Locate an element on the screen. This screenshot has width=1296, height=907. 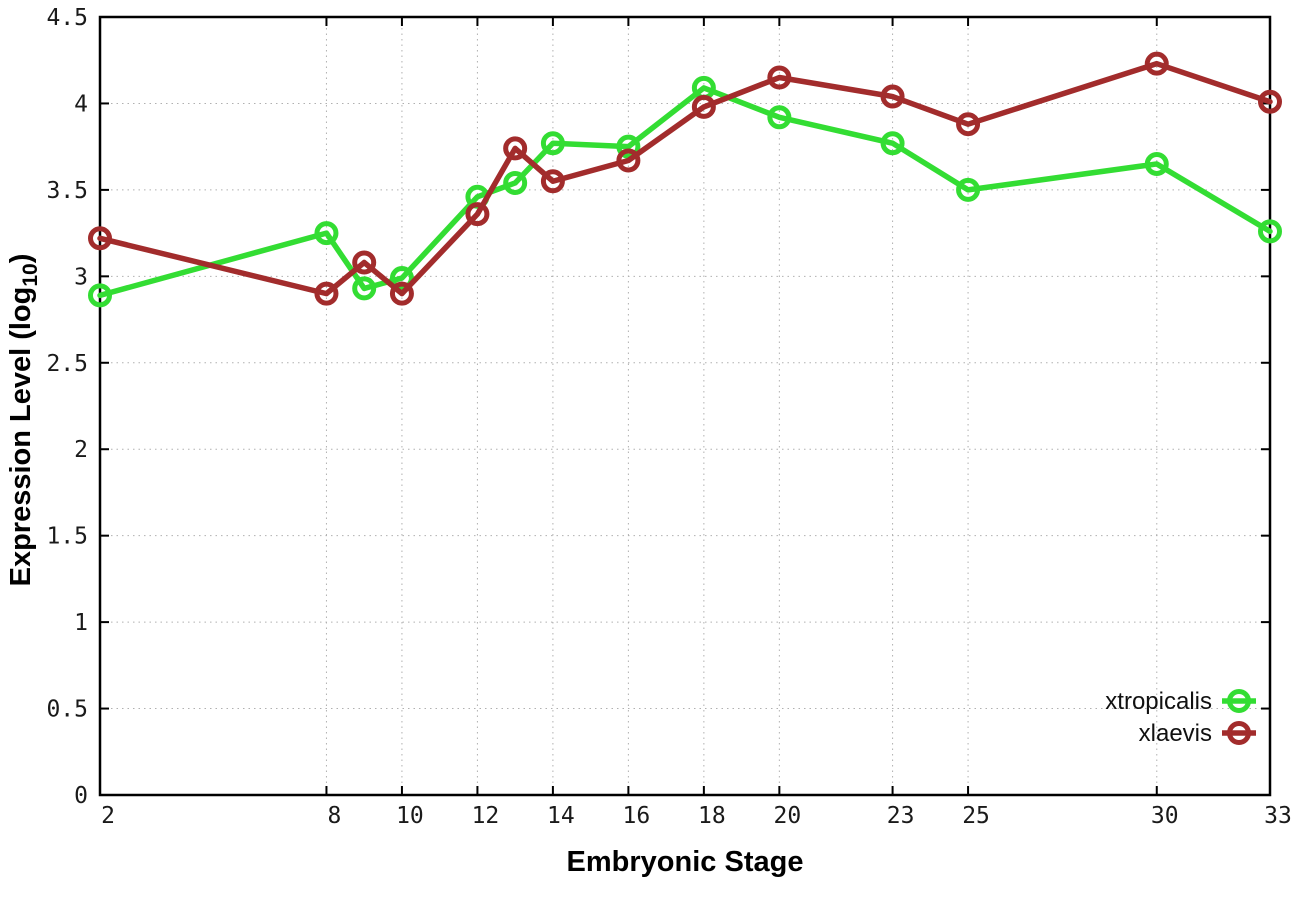
x-tick-label-10: 10 is located at coordinates (410, 816).